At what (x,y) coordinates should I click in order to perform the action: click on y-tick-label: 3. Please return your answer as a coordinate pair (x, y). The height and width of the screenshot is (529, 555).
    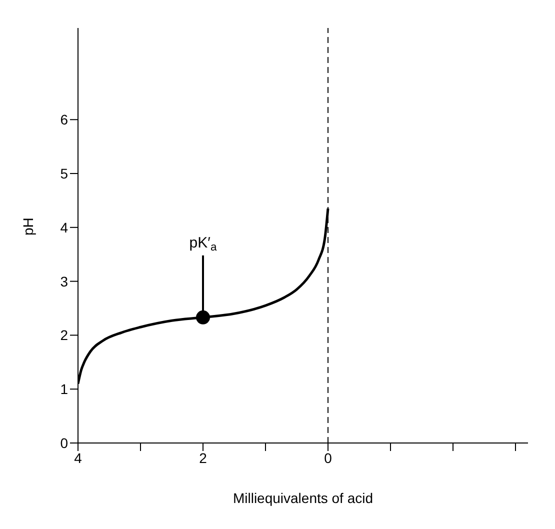
    Looking at the image, I should click on (64, 281).